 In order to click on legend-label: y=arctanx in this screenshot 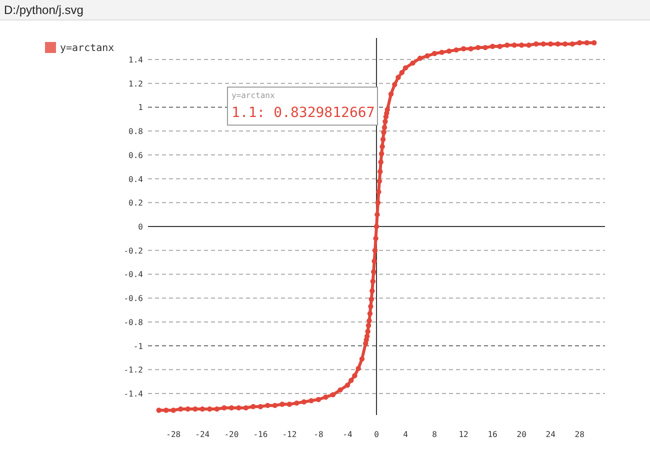, I will do `click(87, 48)`.